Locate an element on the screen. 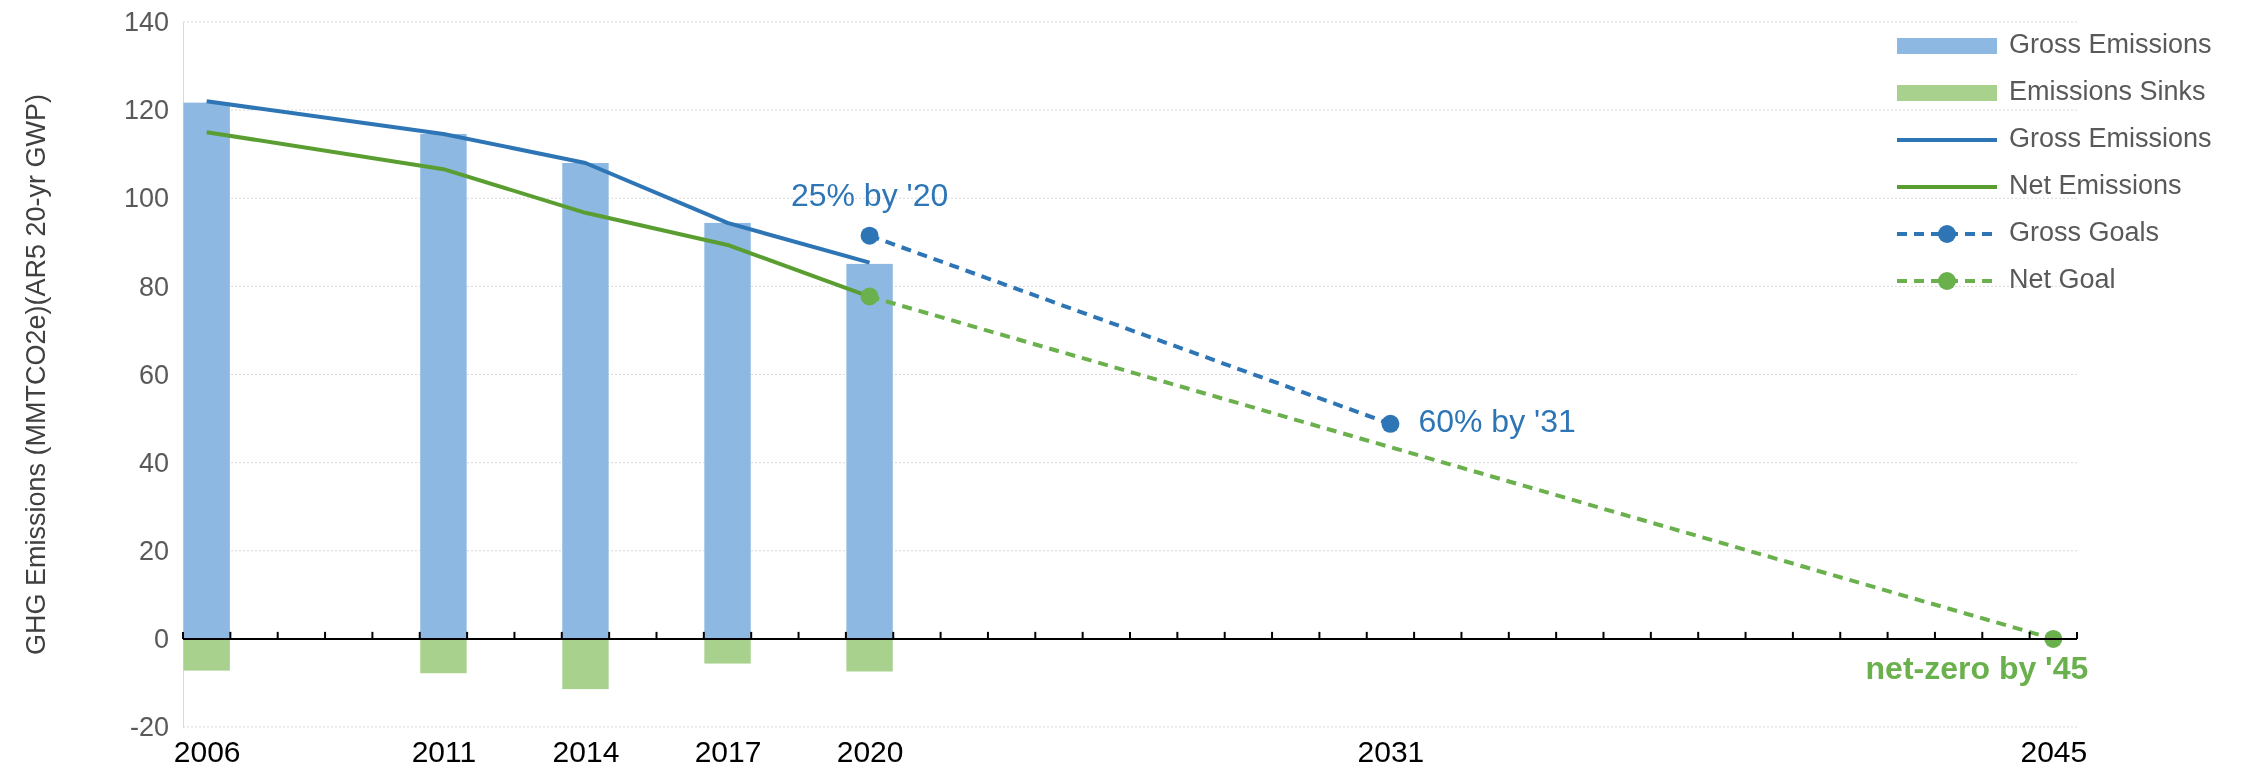  x-tick-label: 2020 is located at coordinates (870, 752).